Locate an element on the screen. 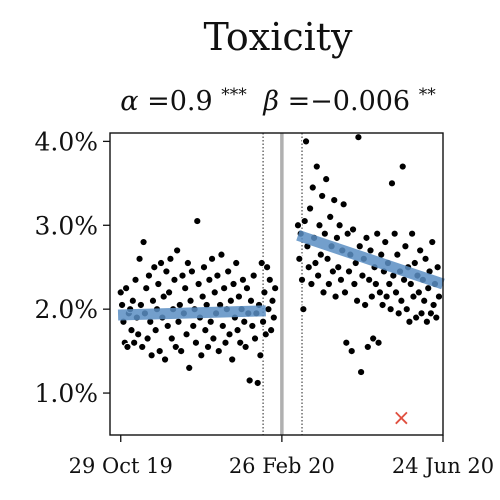 This screenshot has height=500, width=500. alpha-significance: *** is located at coordinates (234, 95).